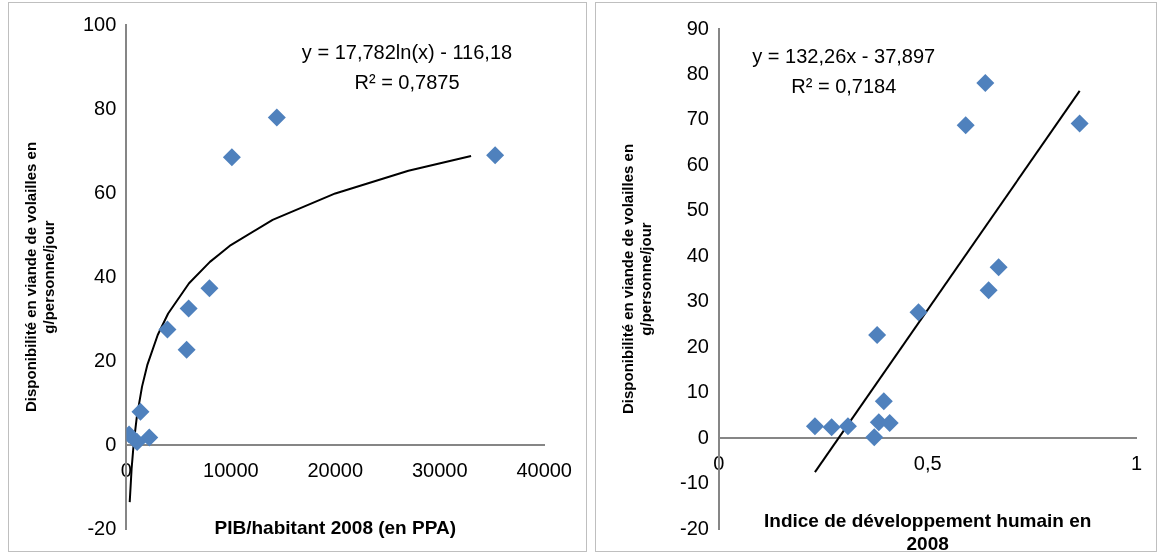 The height and width of the screenshot is (553, 1161). What do you see at coordinates (407, 51) in the screenshot?
I see `annotation: y = 17,782ln(x) - 116,18` at bounding box center [407, 51].